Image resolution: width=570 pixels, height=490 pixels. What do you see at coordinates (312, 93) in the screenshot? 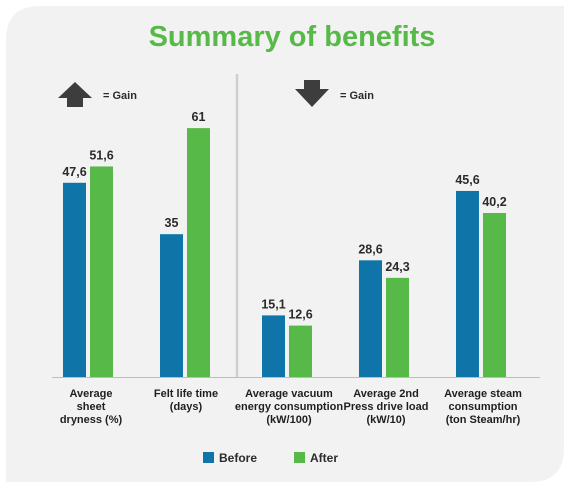
I see `down-arrow-icon` at bounding box center [312, 93].